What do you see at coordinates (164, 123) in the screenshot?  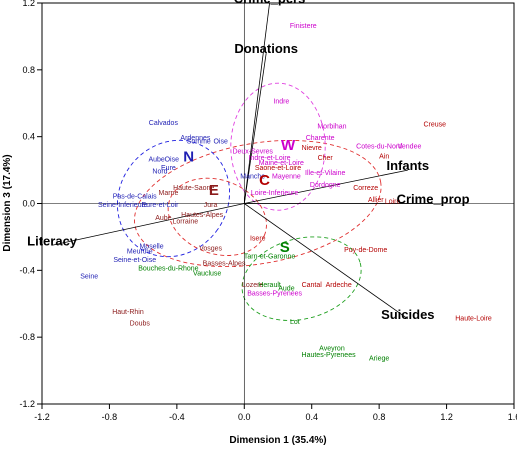 I see `dept-label: Calvados` at bounding box center [164, 123].